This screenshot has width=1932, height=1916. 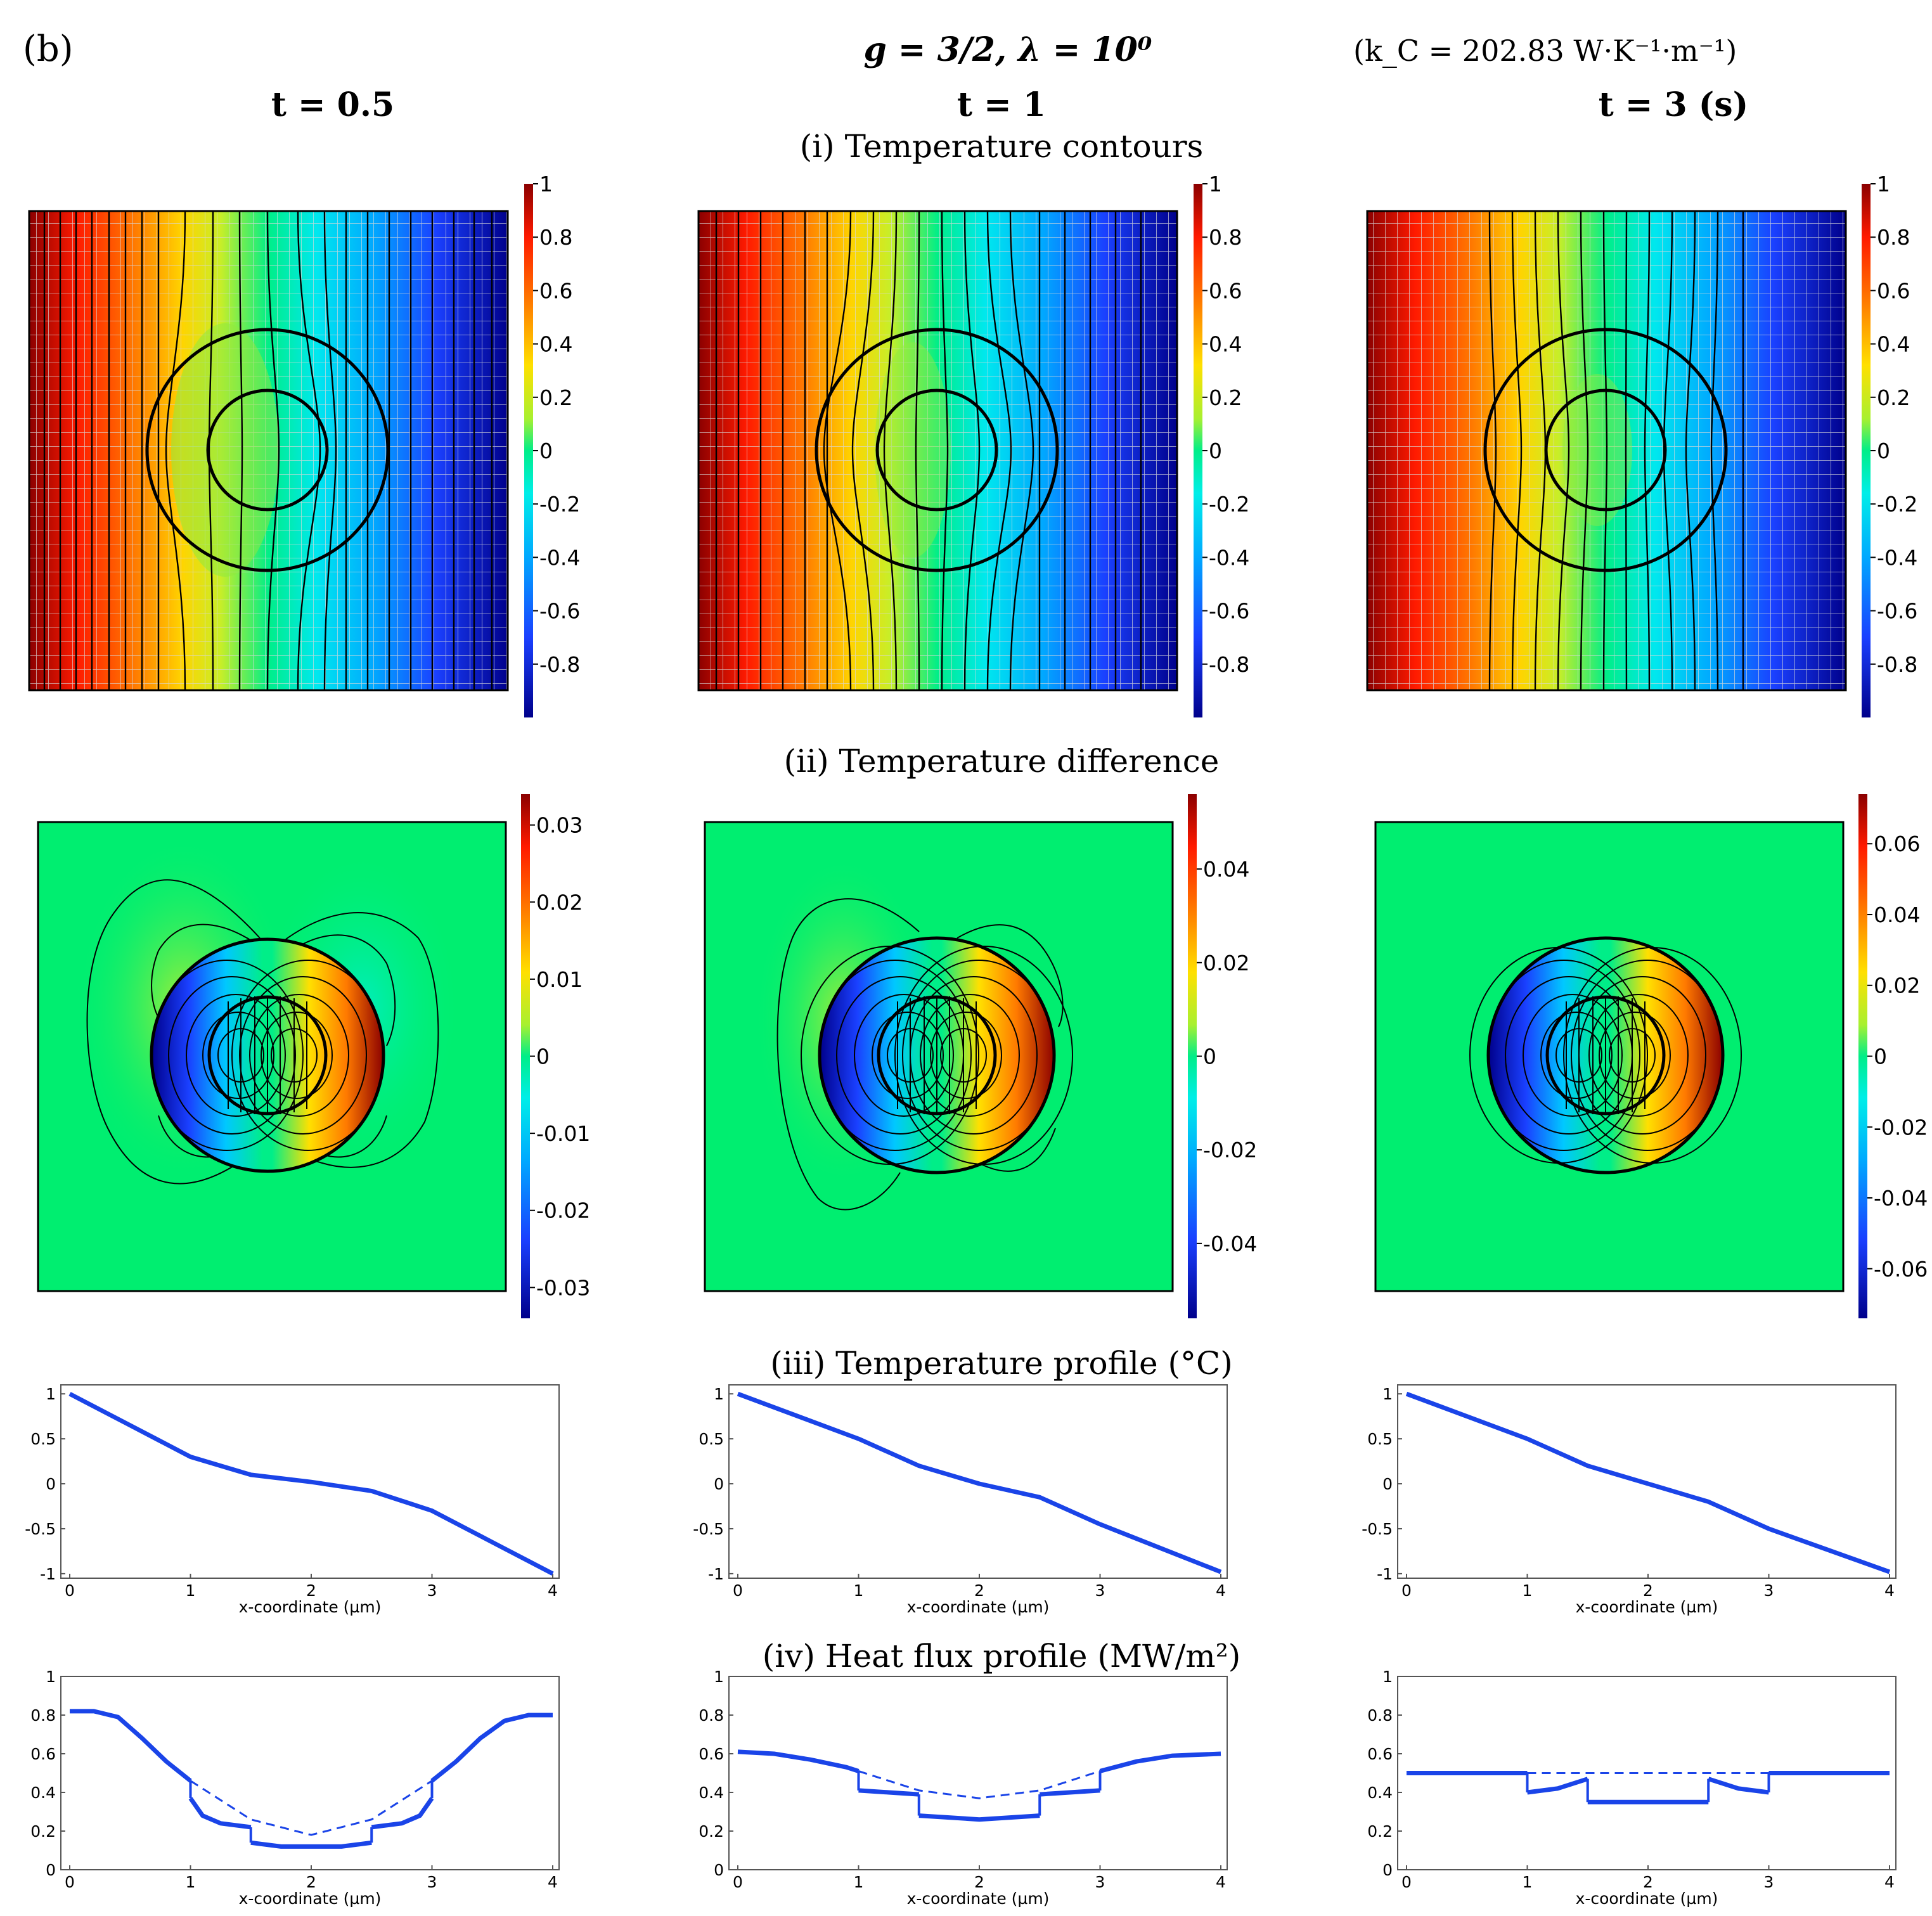 I want to click on y-tick-label: -0.5, so click(x=1377, y=1529).